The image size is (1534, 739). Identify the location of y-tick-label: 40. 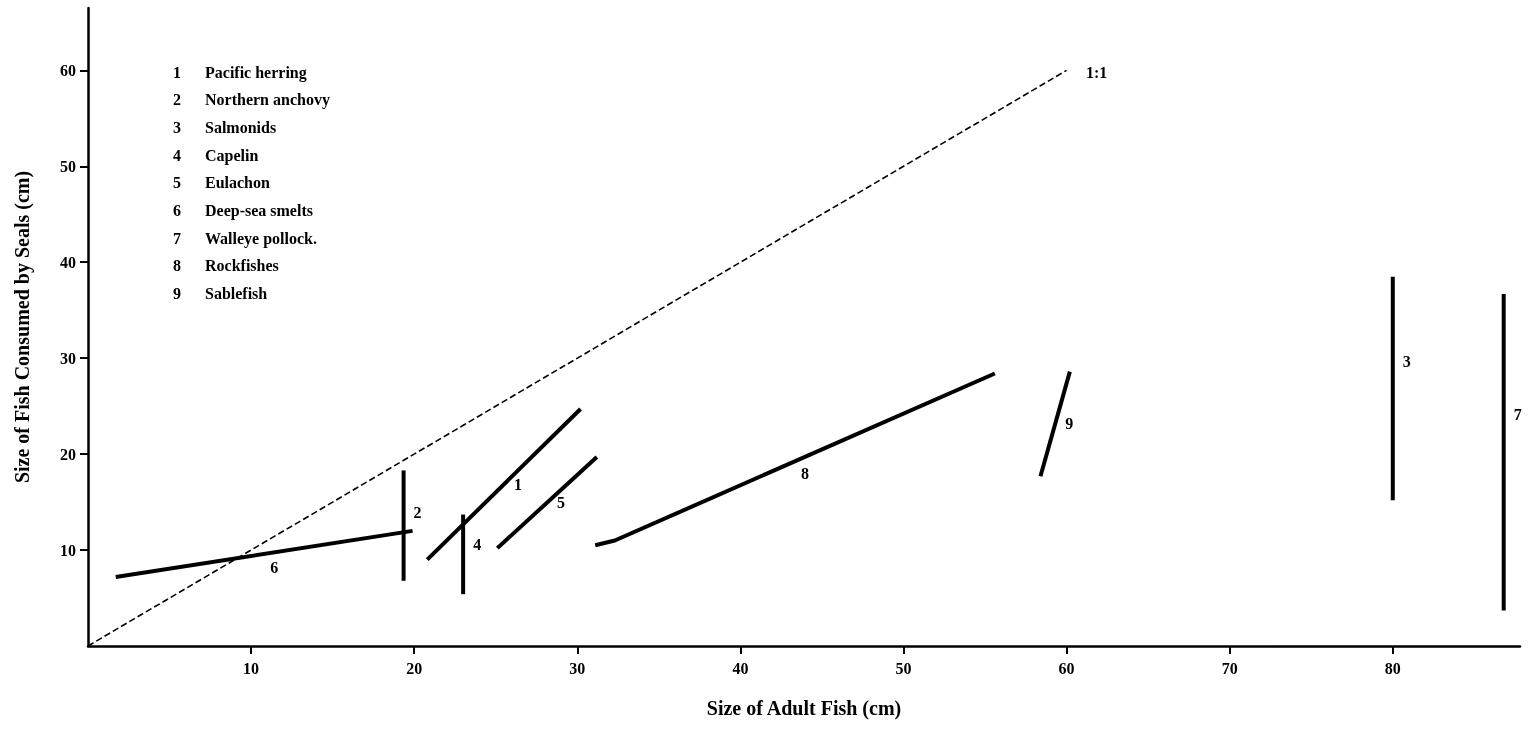
(68, 262).